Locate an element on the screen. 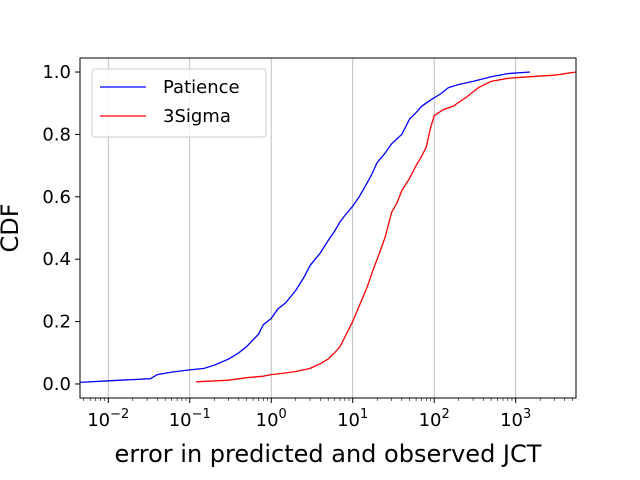  x-axis-label: error in predicted and observed JCT is located at coordinates (328, 454).